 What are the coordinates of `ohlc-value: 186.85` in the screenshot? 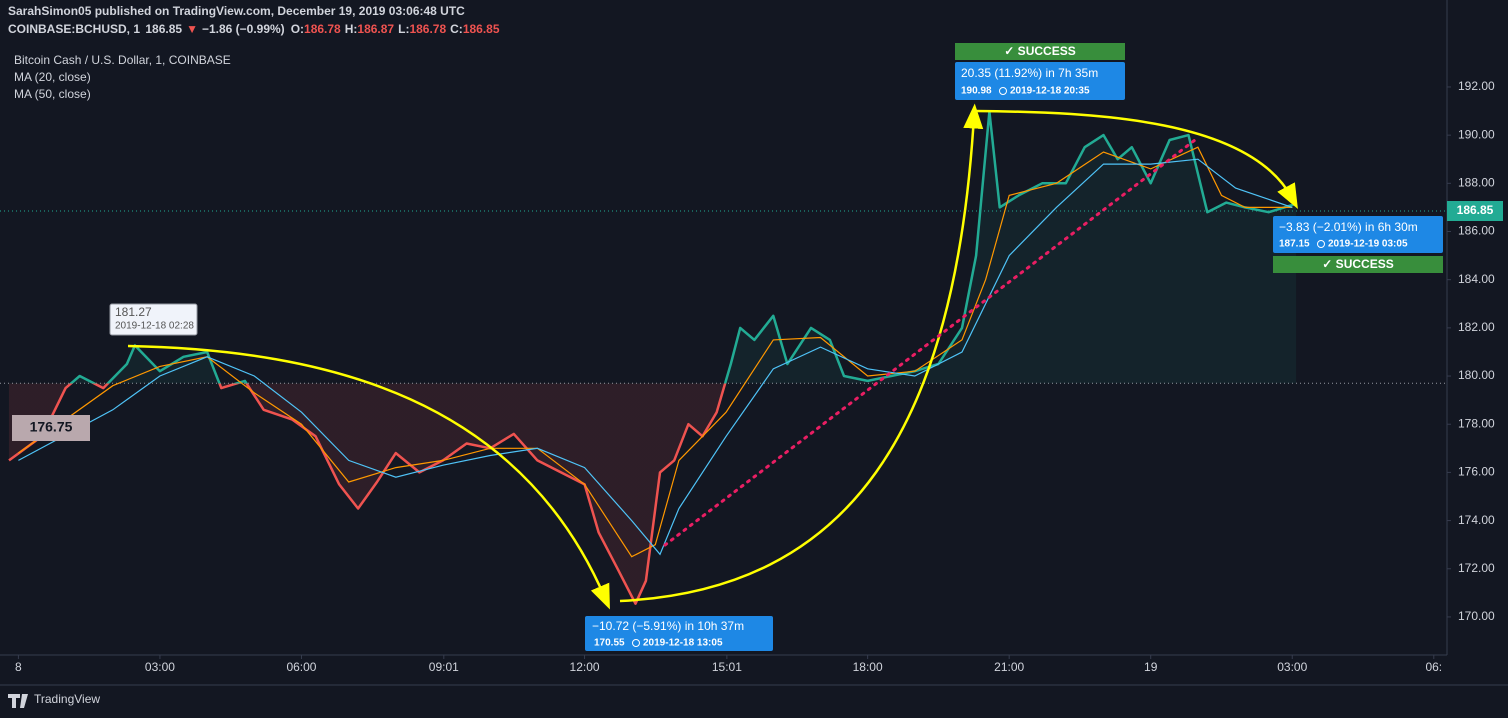 It's located at (481, 29).